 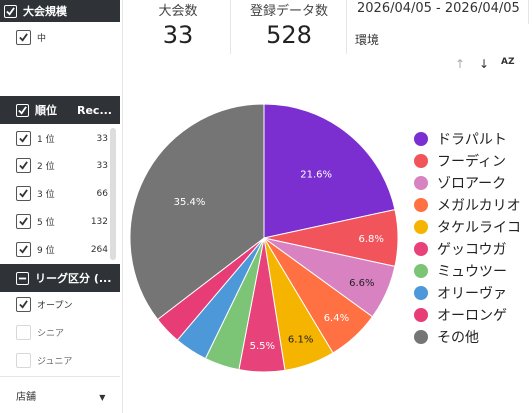 What do you see at coordinates (484, 64) in the screenshot?
I see `sort-descending-icon: ↓` at bounding box center [484, 64].